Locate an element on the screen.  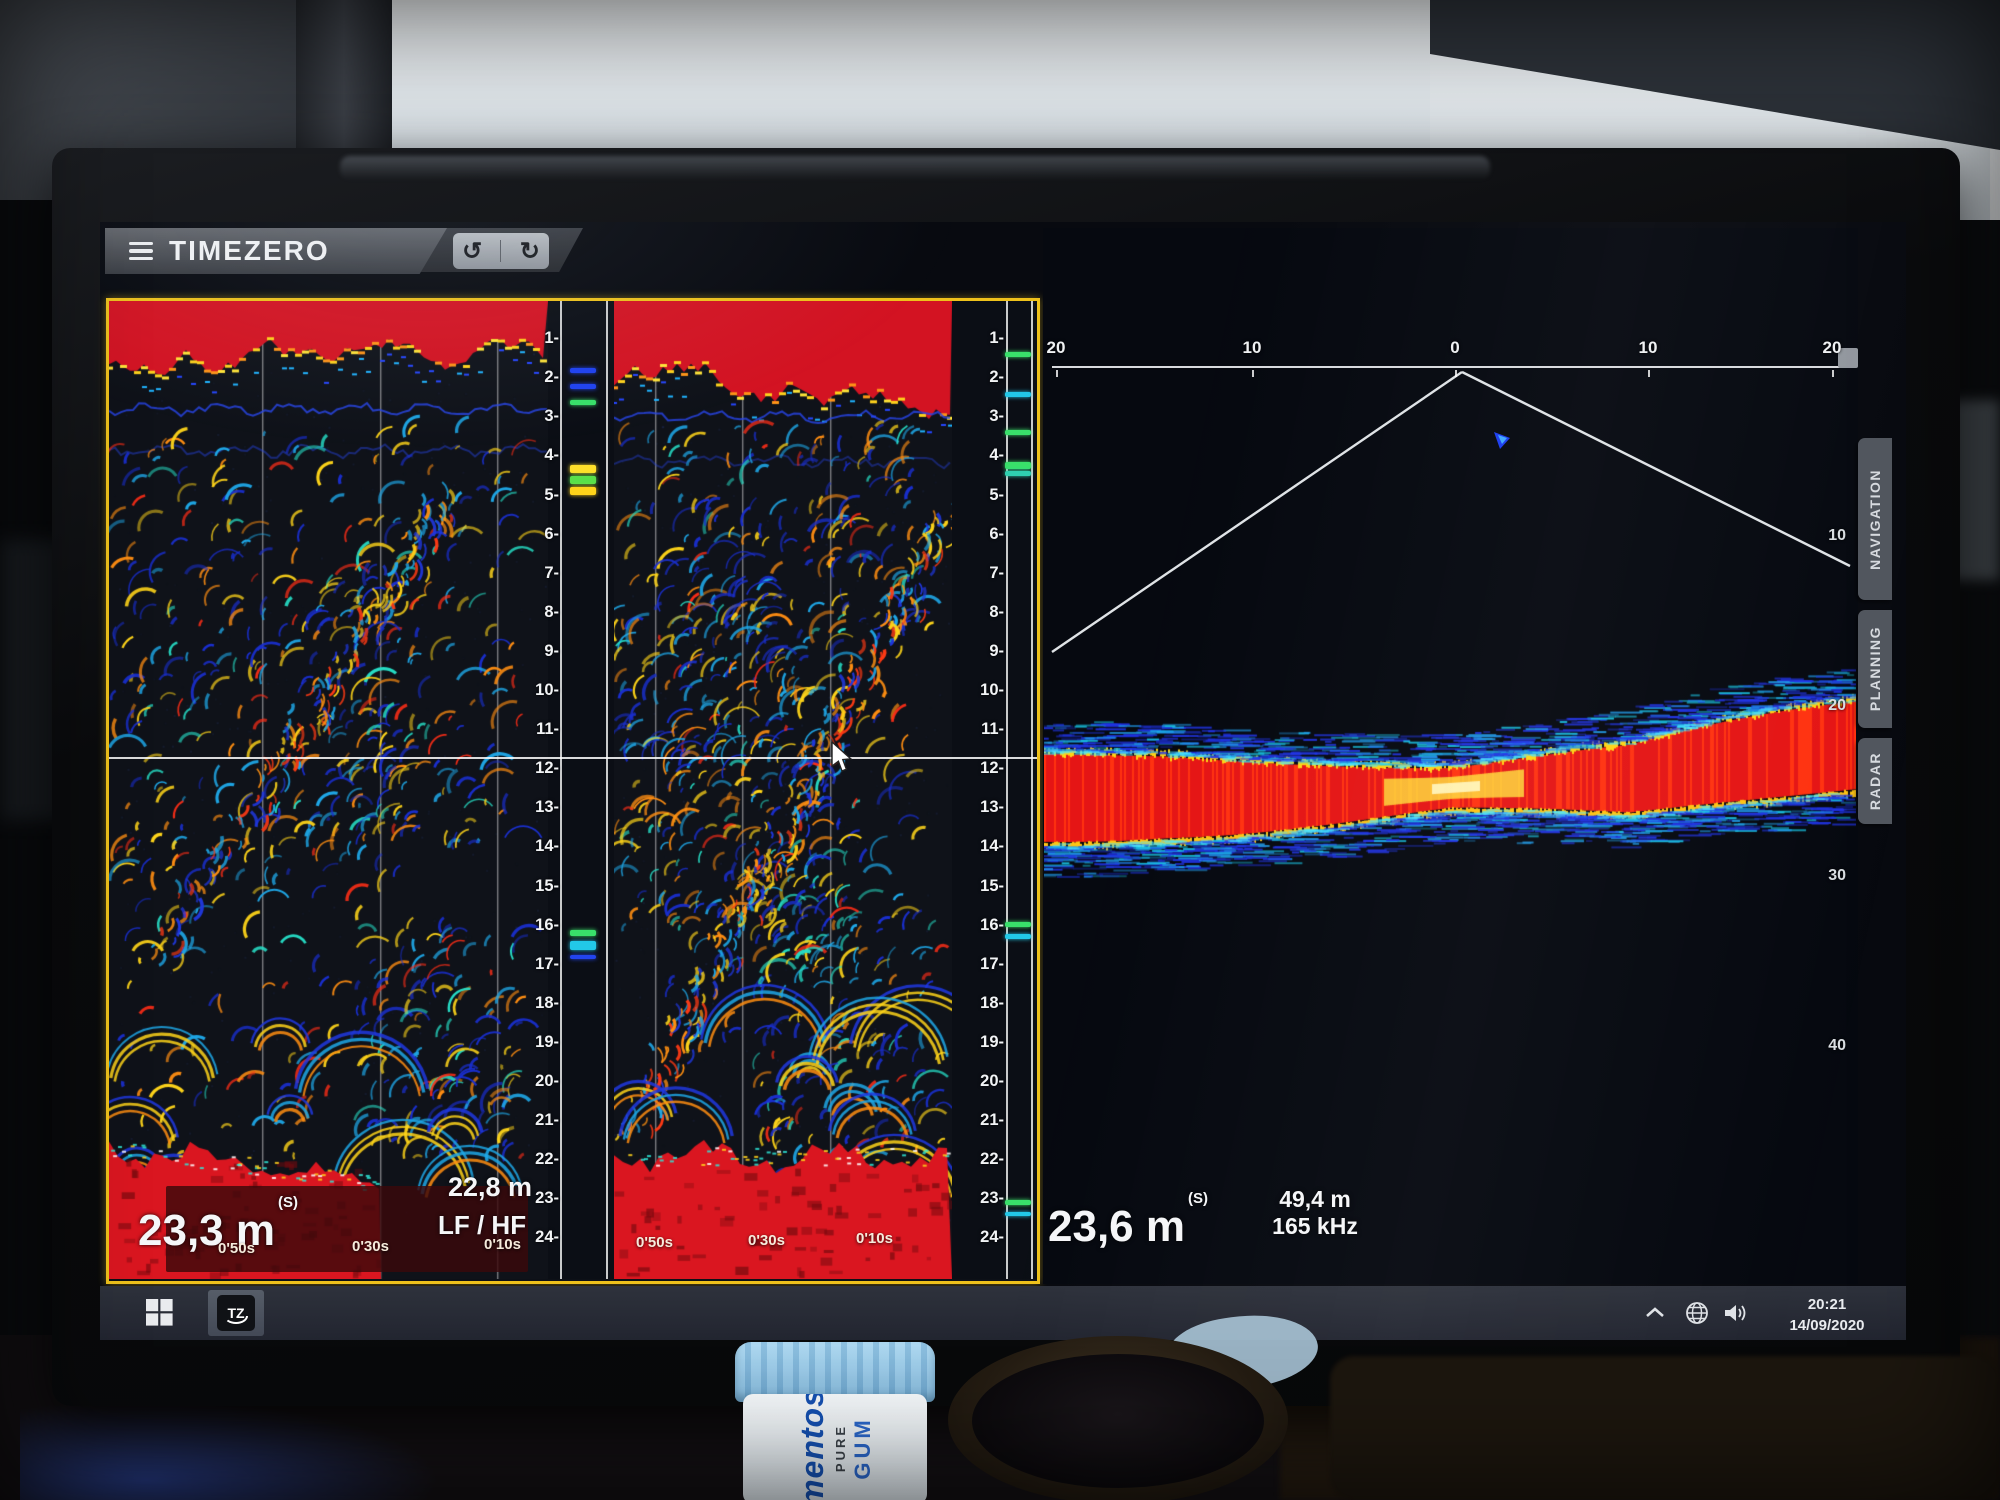
depth-readout-hf: 22,8 m is located at coordinates (490, 1187).